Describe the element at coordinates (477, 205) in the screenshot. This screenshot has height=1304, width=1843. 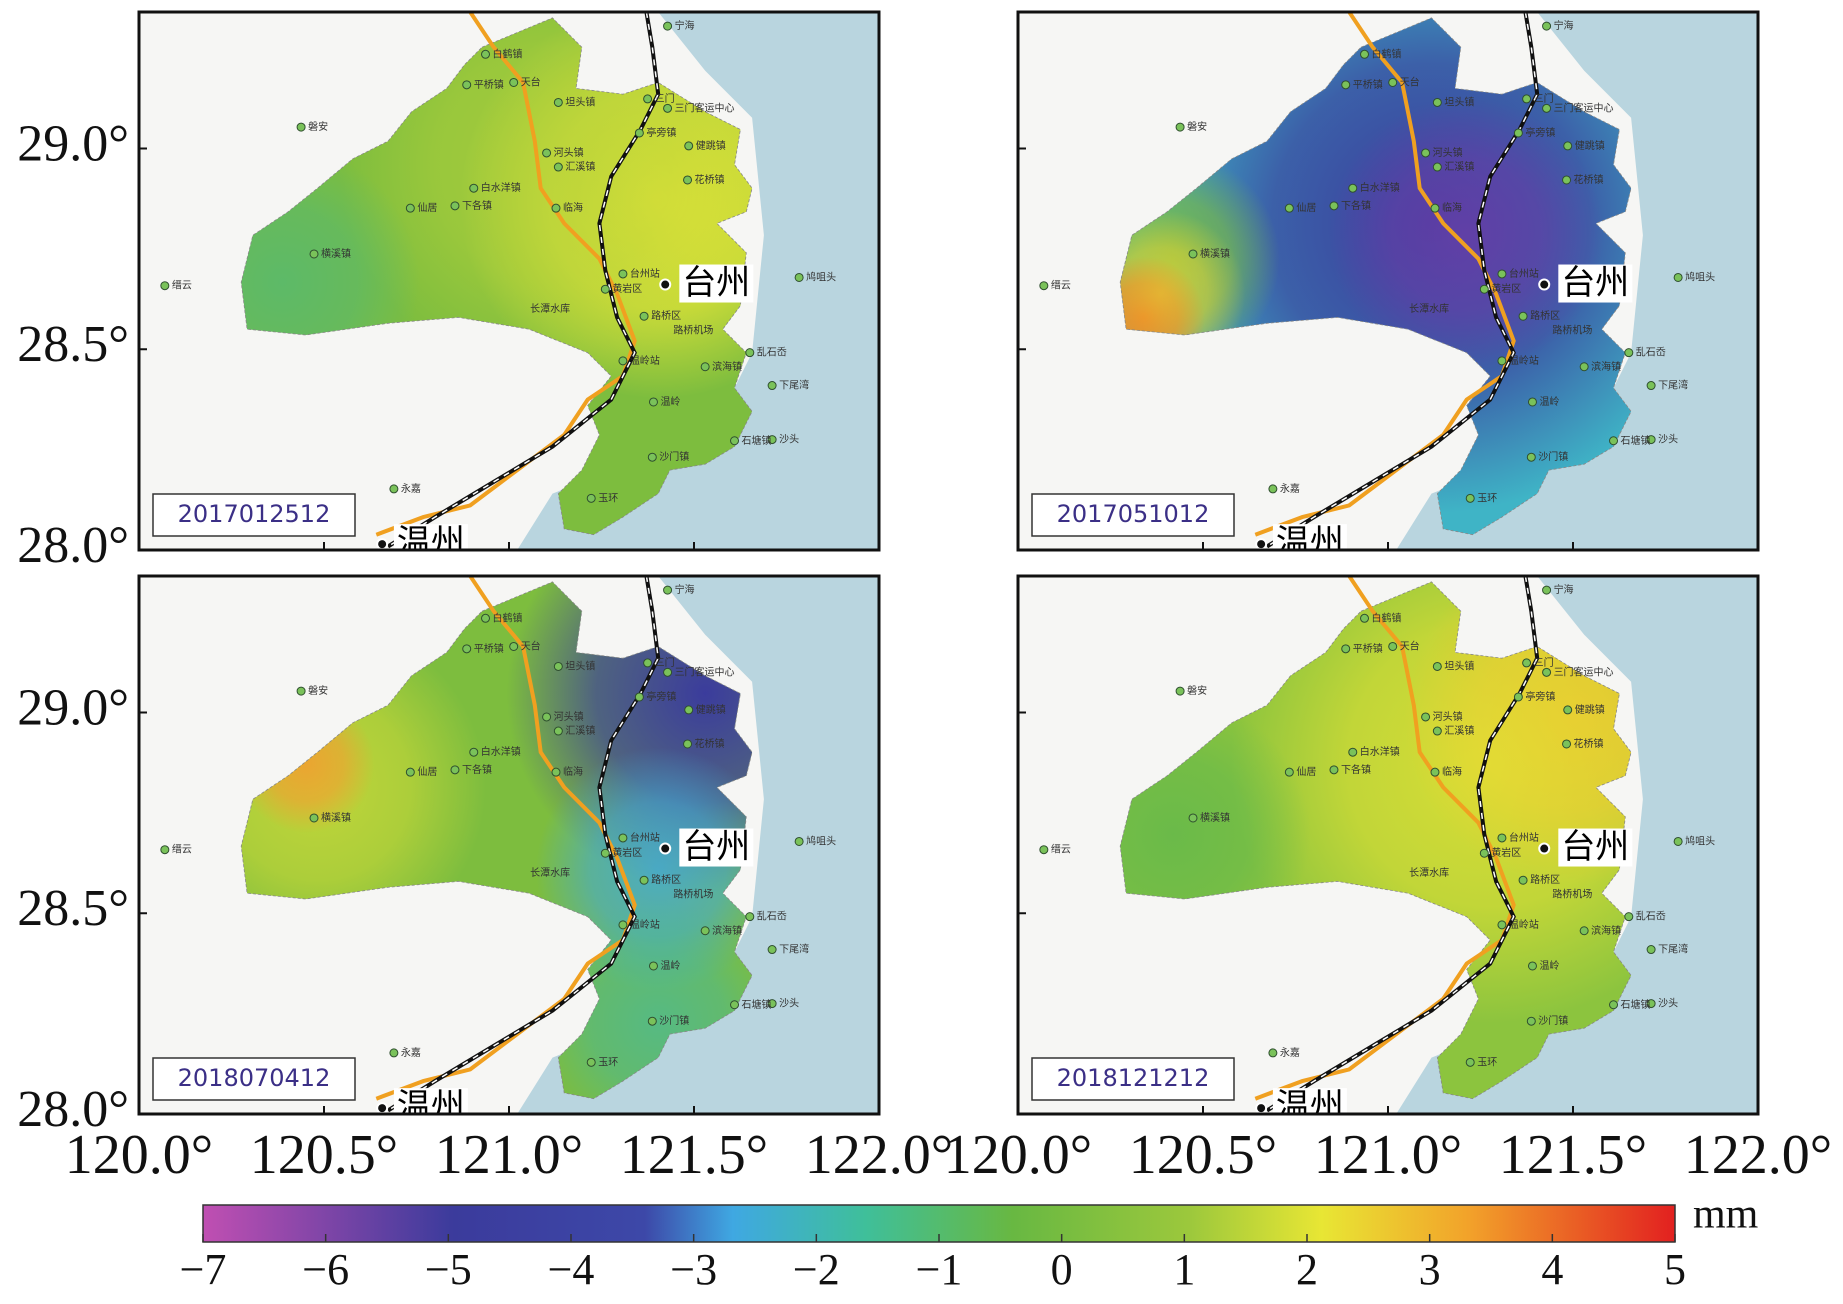
I see `place-label: 下各镇` at that location.